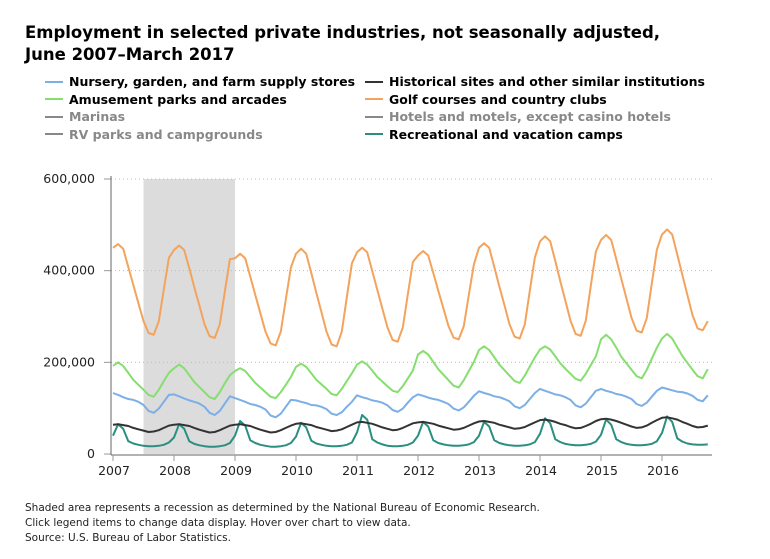 The width and height of the screenshot is (770, 559). Describe the element at coordinates (506, 134) in the screenshot. I see `legend-label: Recreational and vacation camps` at that location.